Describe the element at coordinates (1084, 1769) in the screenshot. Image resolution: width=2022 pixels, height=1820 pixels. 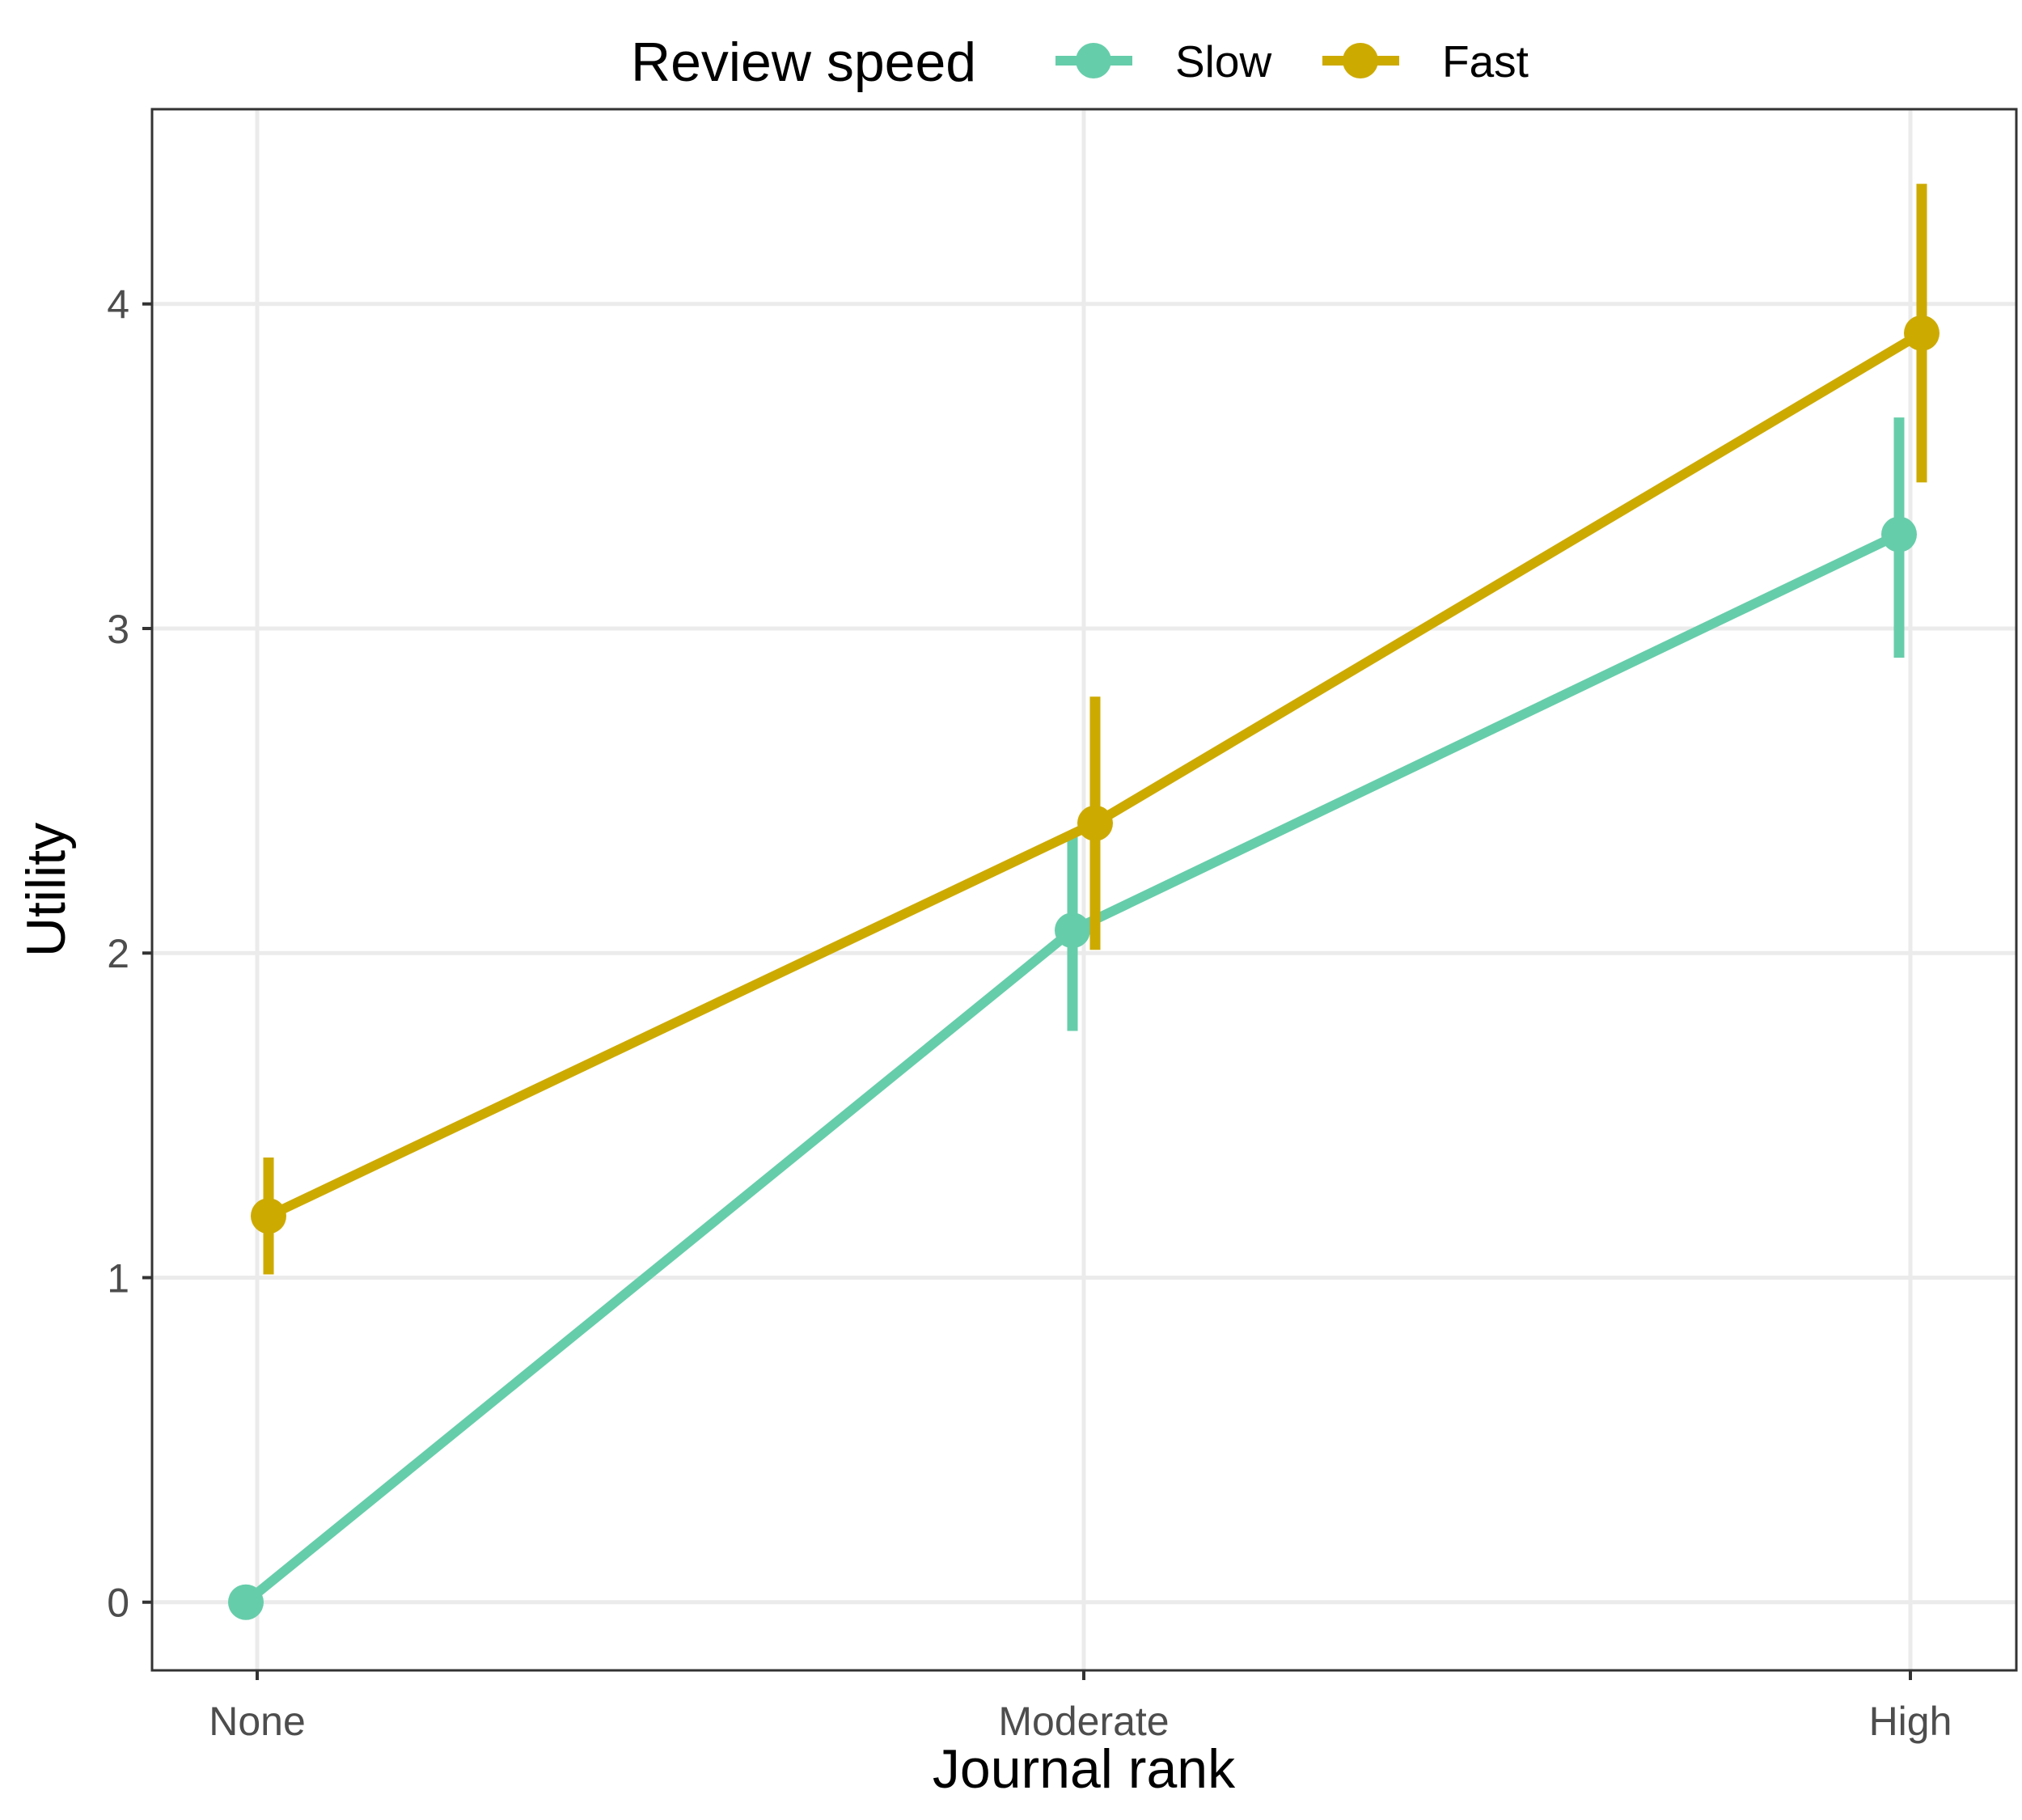
I see `x-axis-title: Journal rank` at that location.